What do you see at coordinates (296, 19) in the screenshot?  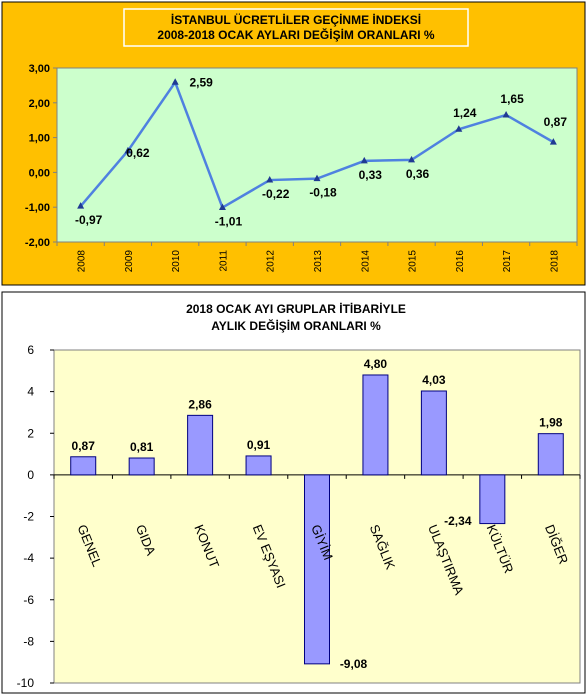 I see `line-chart-title-line1: İSTANBUL ÜCRETLİLER GEÇİNME İNDEKSİ` at bounding box center [296, 19].